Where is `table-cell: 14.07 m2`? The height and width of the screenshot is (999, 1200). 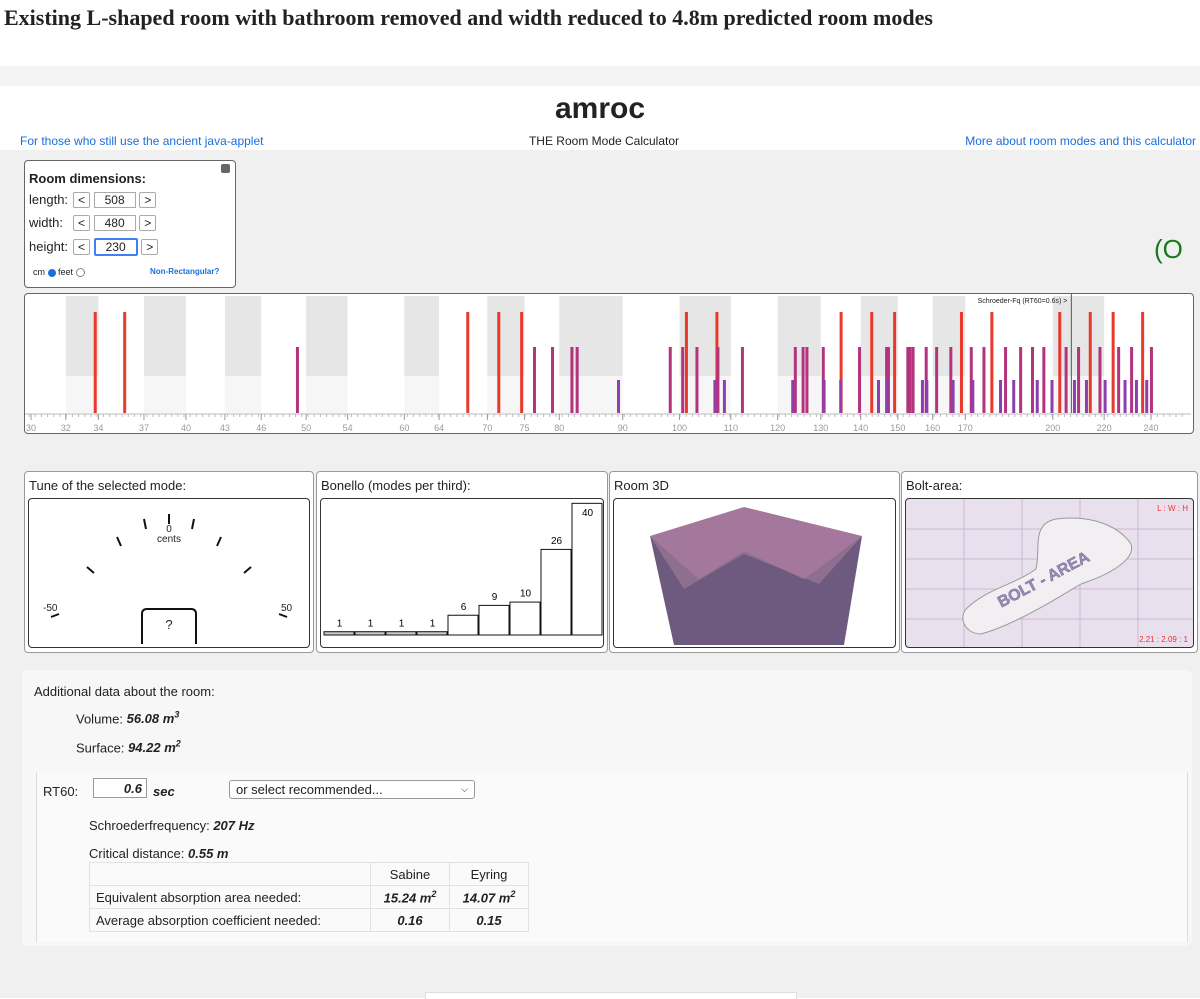 table-cell: 14.07 m2 is located at coordinates (489, 897).